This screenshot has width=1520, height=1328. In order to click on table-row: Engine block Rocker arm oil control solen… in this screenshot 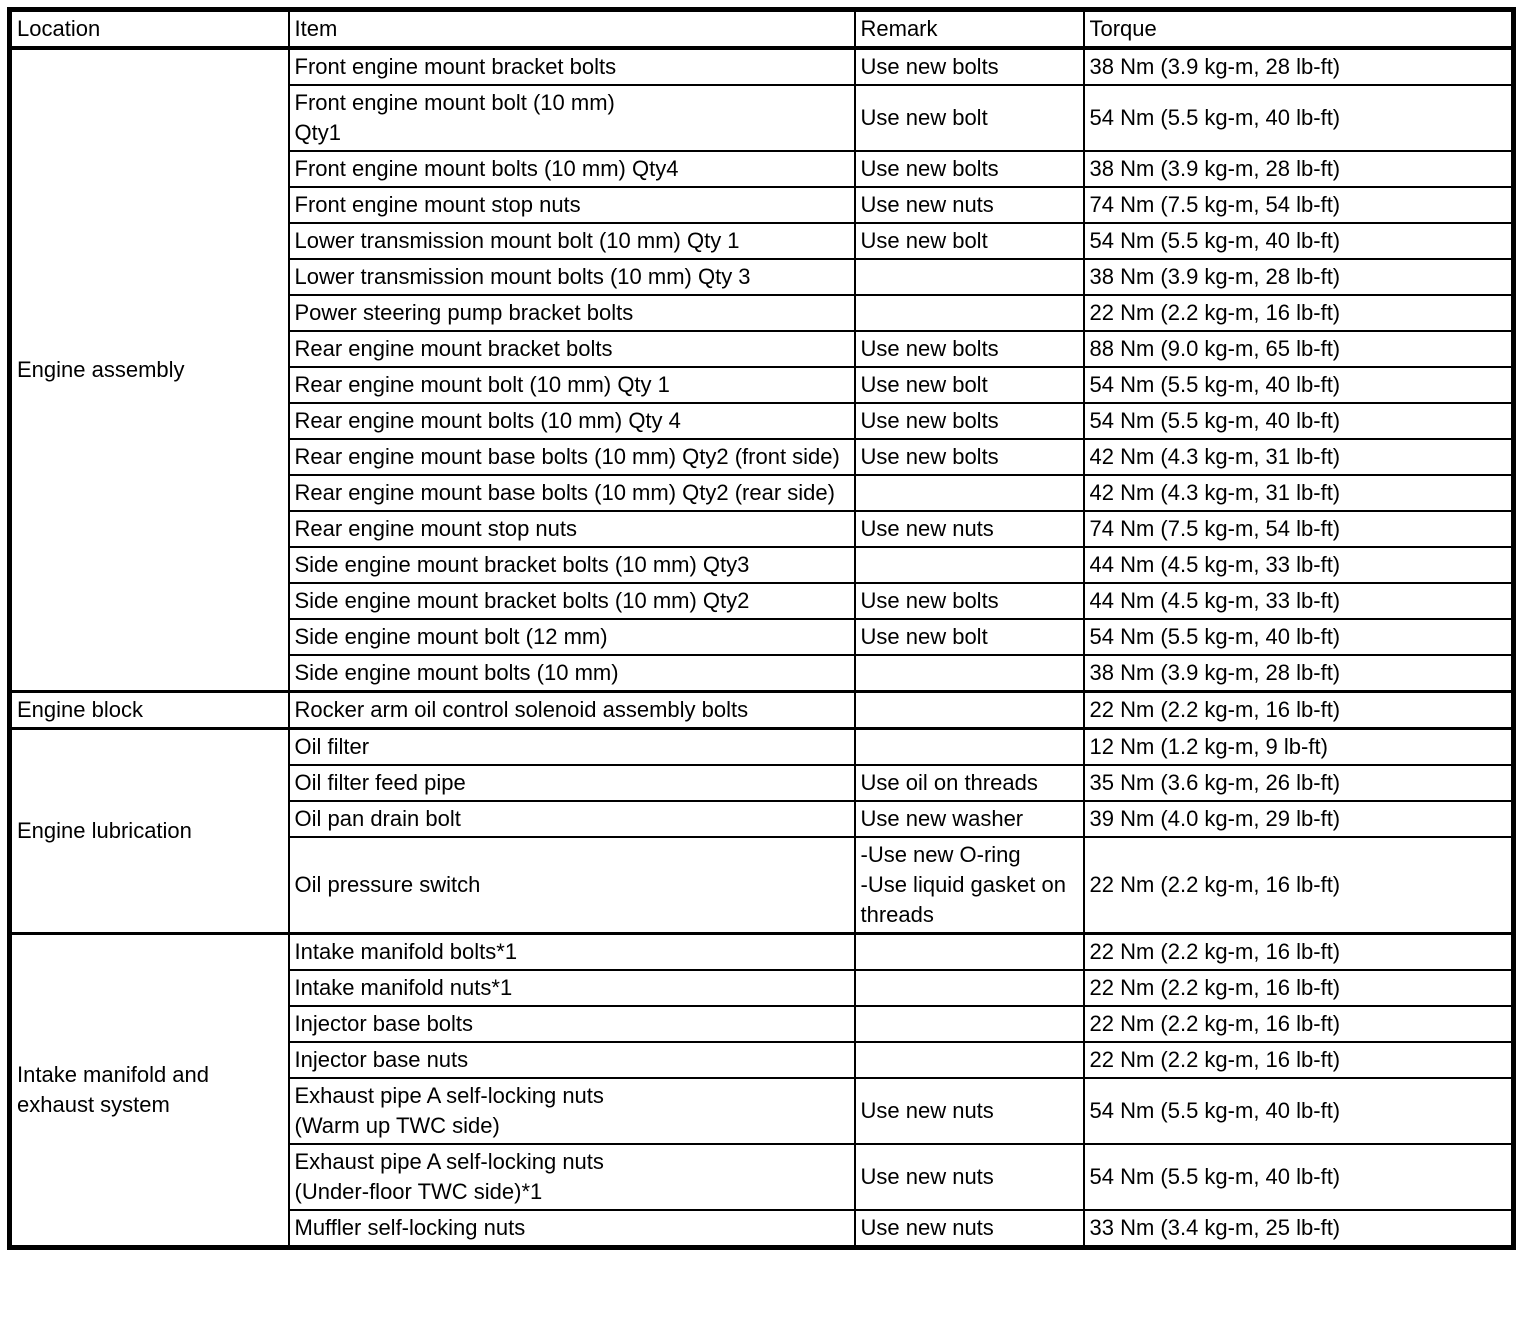, I will do `click(761, 710)`.